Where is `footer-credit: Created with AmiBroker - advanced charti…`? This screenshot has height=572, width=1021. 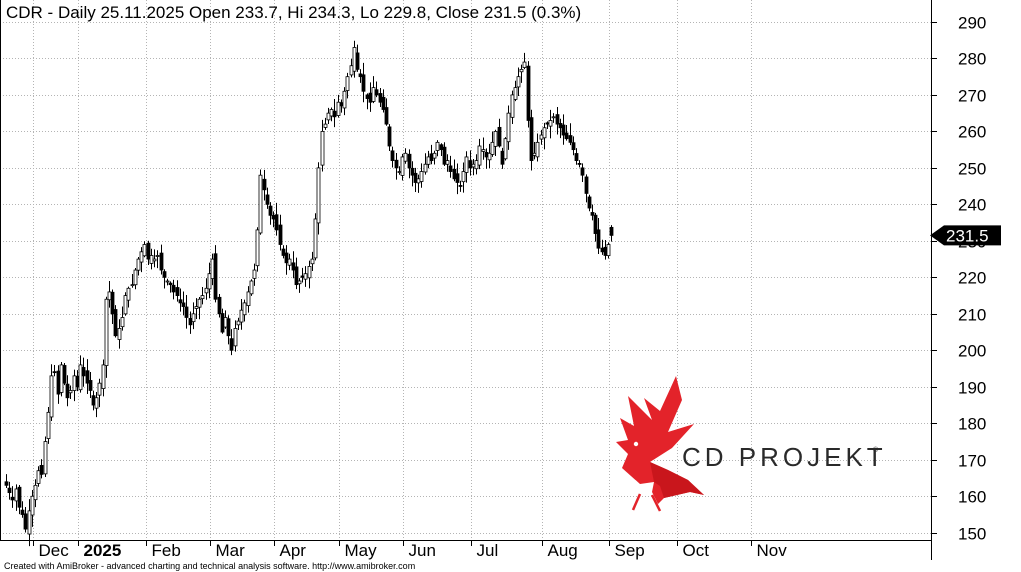 footer-credit: Created with AmiBroker - advanced charti… is located at coordinates (209, 566).